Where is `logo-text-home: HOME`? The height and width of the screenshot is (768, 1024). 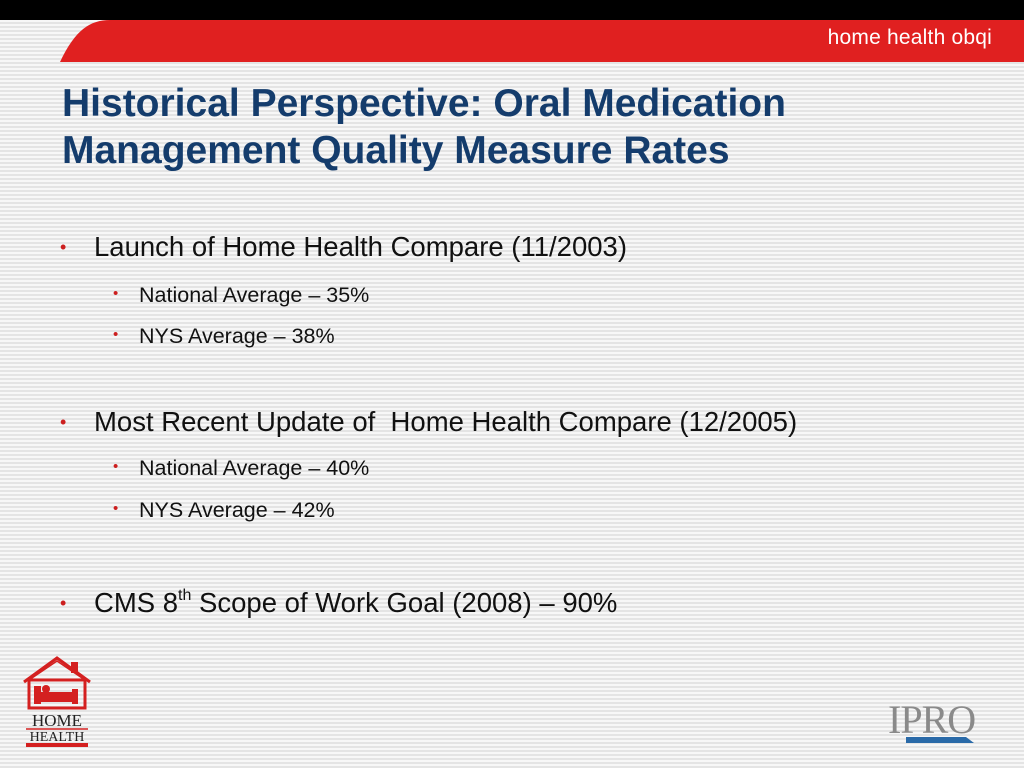
logo-text-home: HOME is located at coordinates (57, 720).